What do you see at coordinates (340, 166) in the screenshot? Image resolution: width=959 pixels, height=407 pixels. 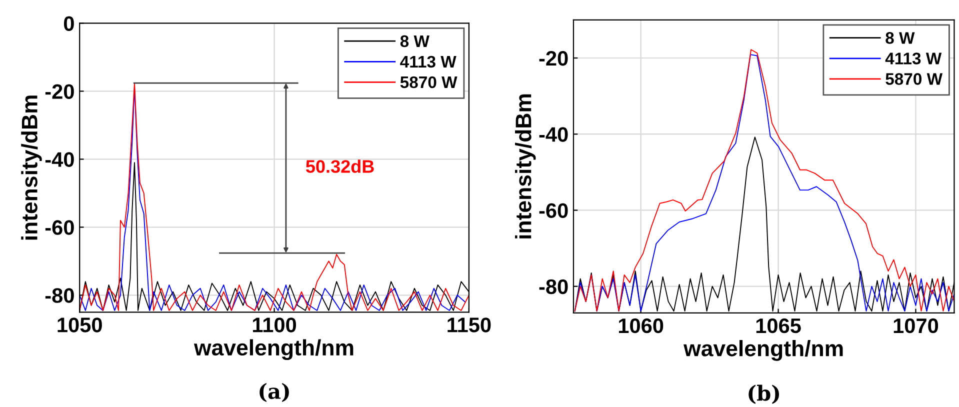 I see `annotation: 50.32dB` at bounding box center [340, 166].